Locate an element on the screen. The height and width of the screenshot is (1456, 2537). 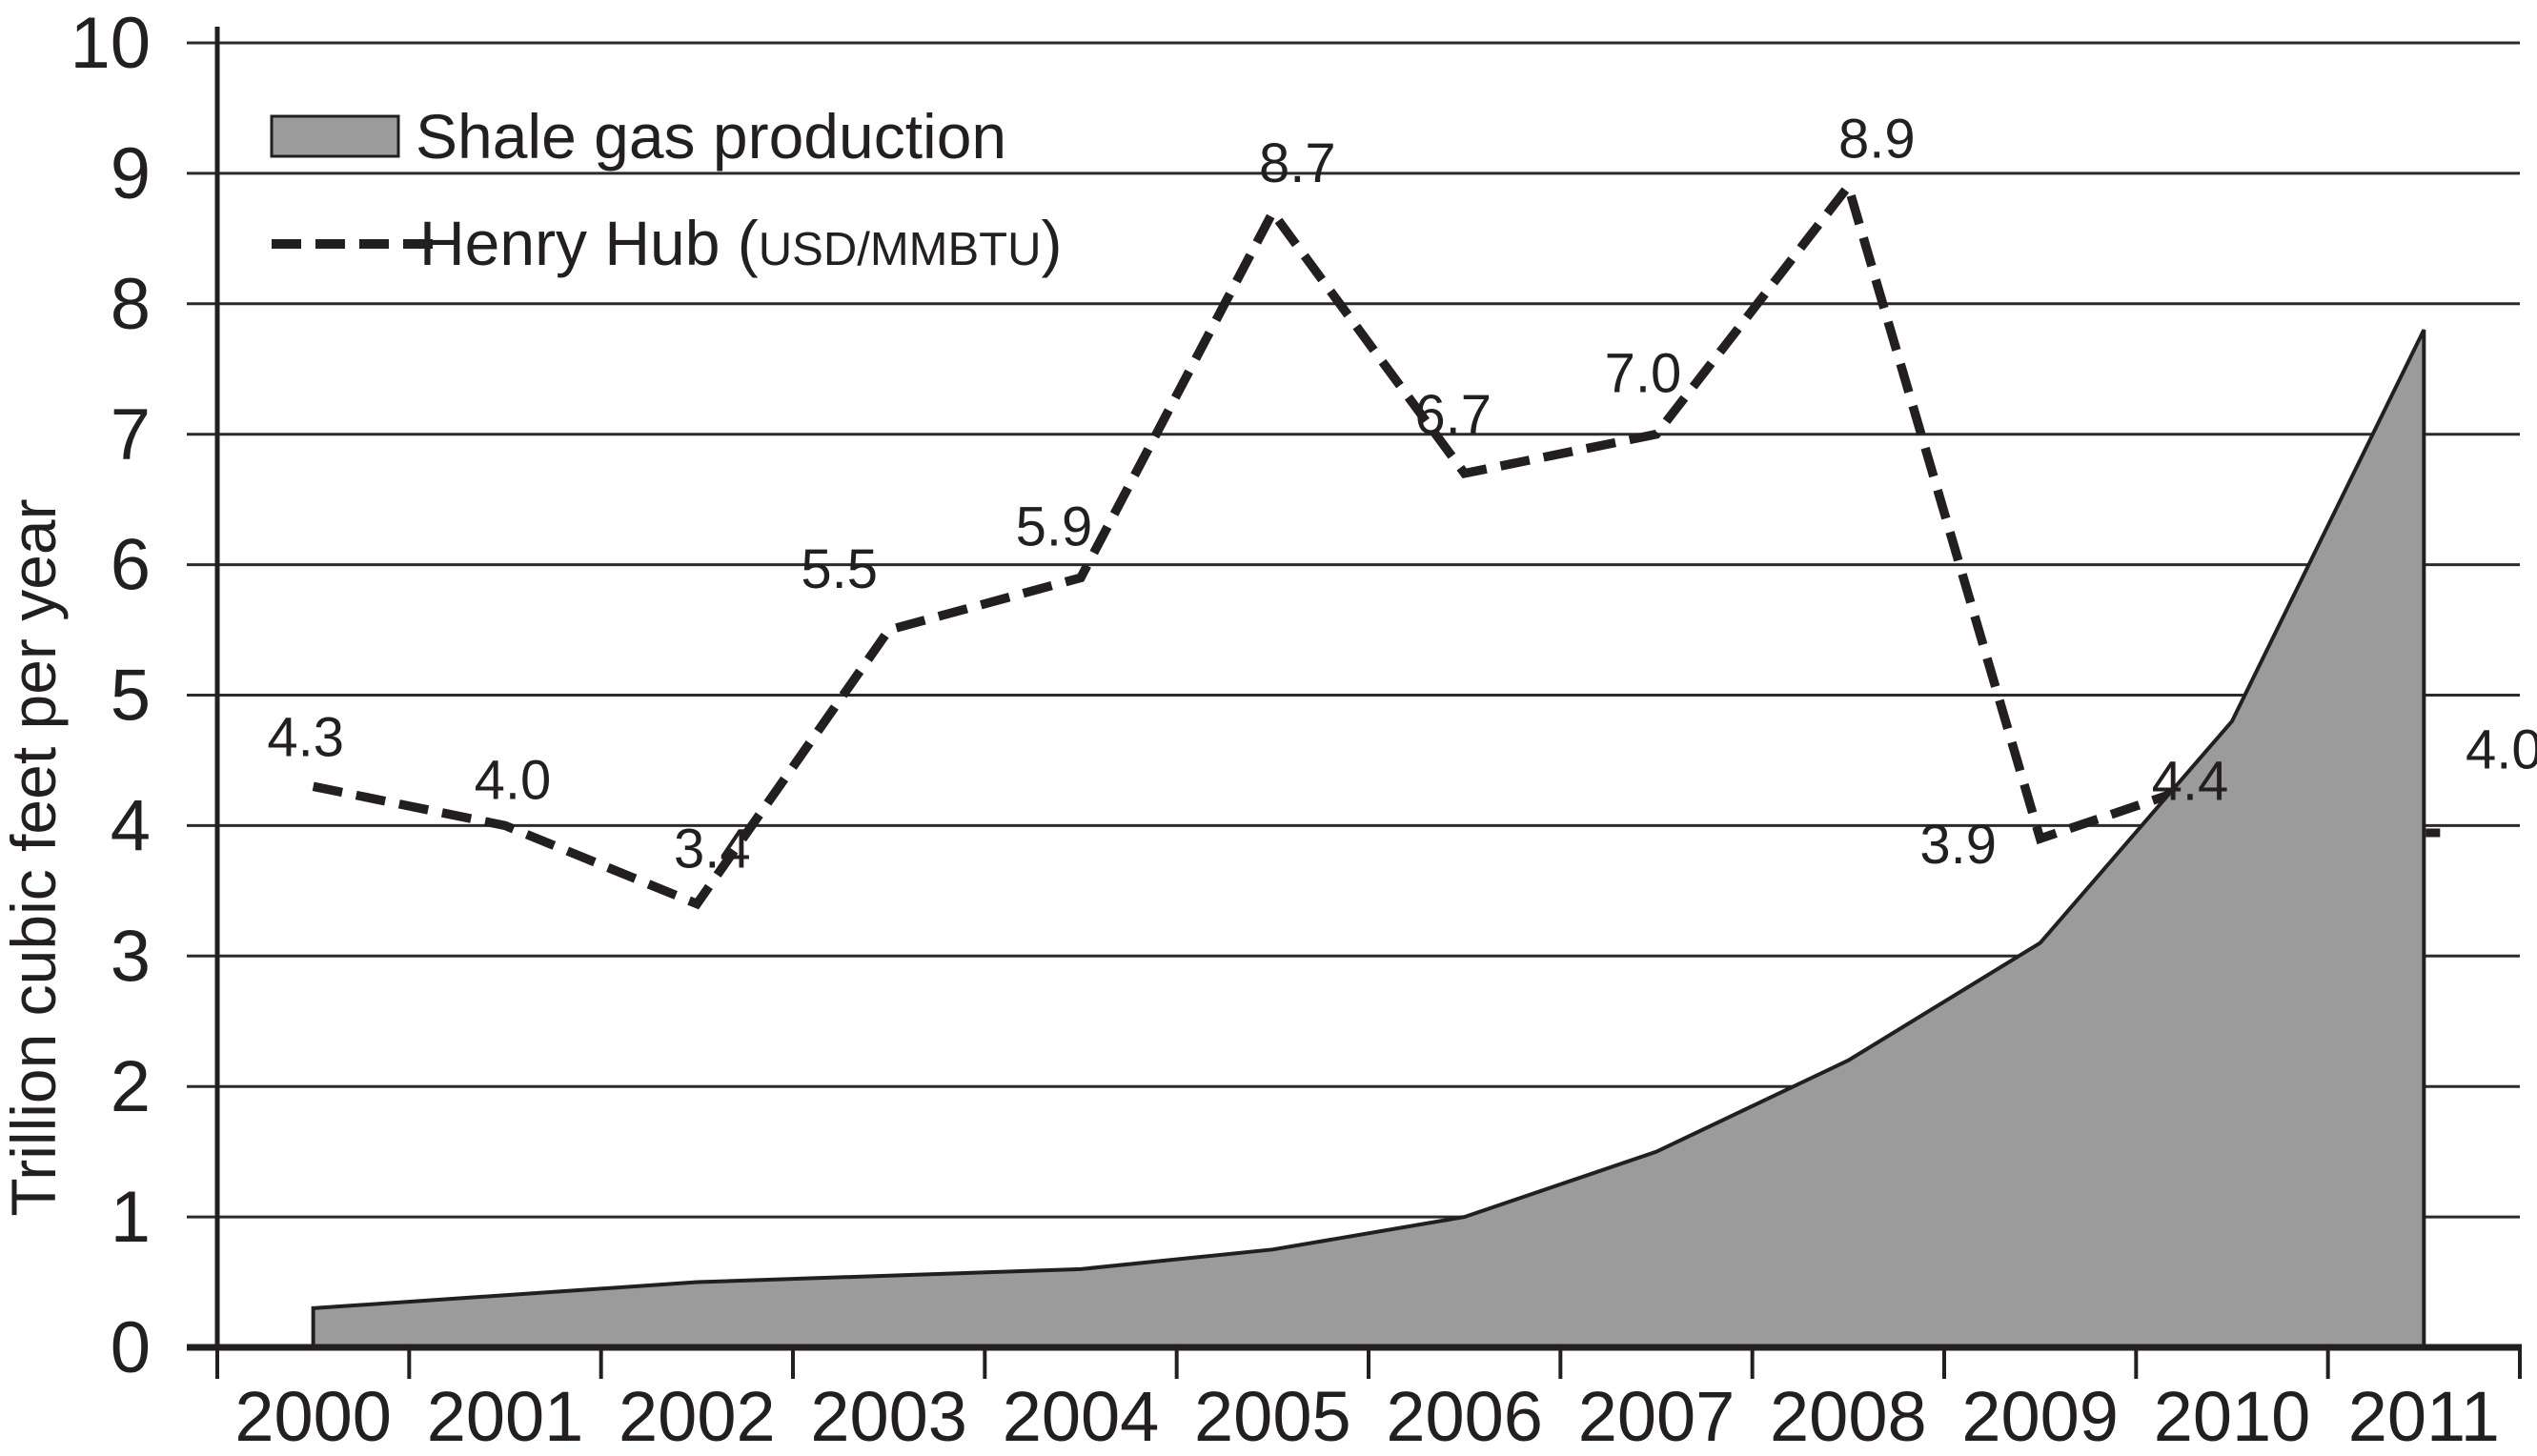
legend-swatch-shale is located at coordinates (335, 136).